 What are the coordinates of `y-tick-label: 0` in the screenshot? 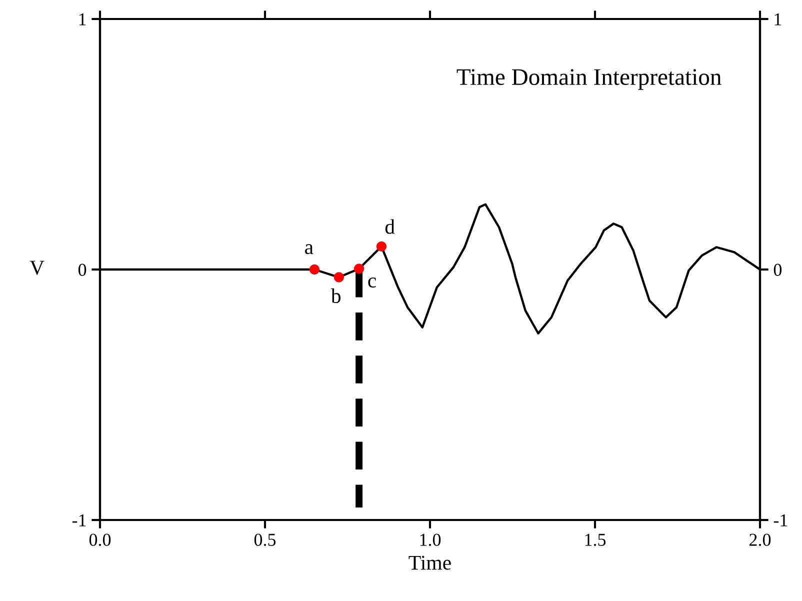 It's located at (82, 270).